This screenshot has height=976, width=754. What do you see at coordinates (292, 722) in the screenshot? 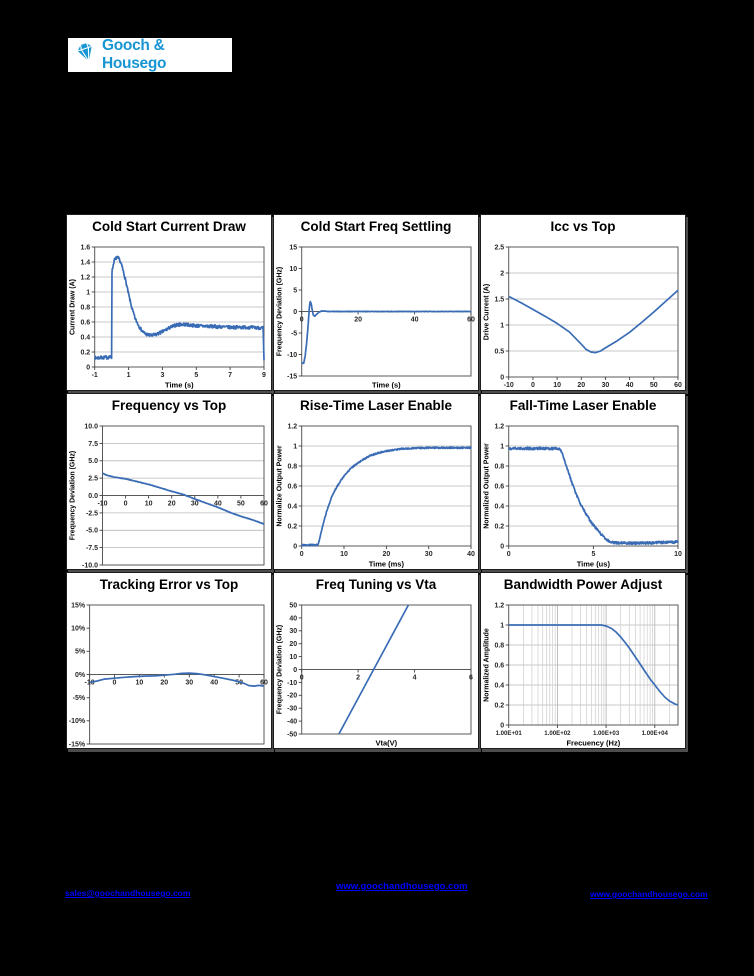
I see `svg-text: -40` at bounding box center [292, 722].